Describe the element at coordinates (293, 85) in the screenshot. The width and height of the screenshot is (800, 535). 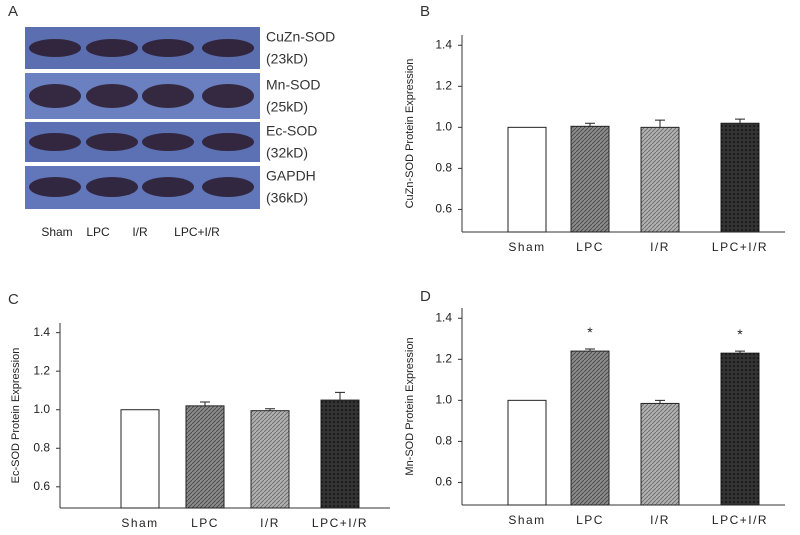
I see `blot-row-name: Mn-SOD` at that location.